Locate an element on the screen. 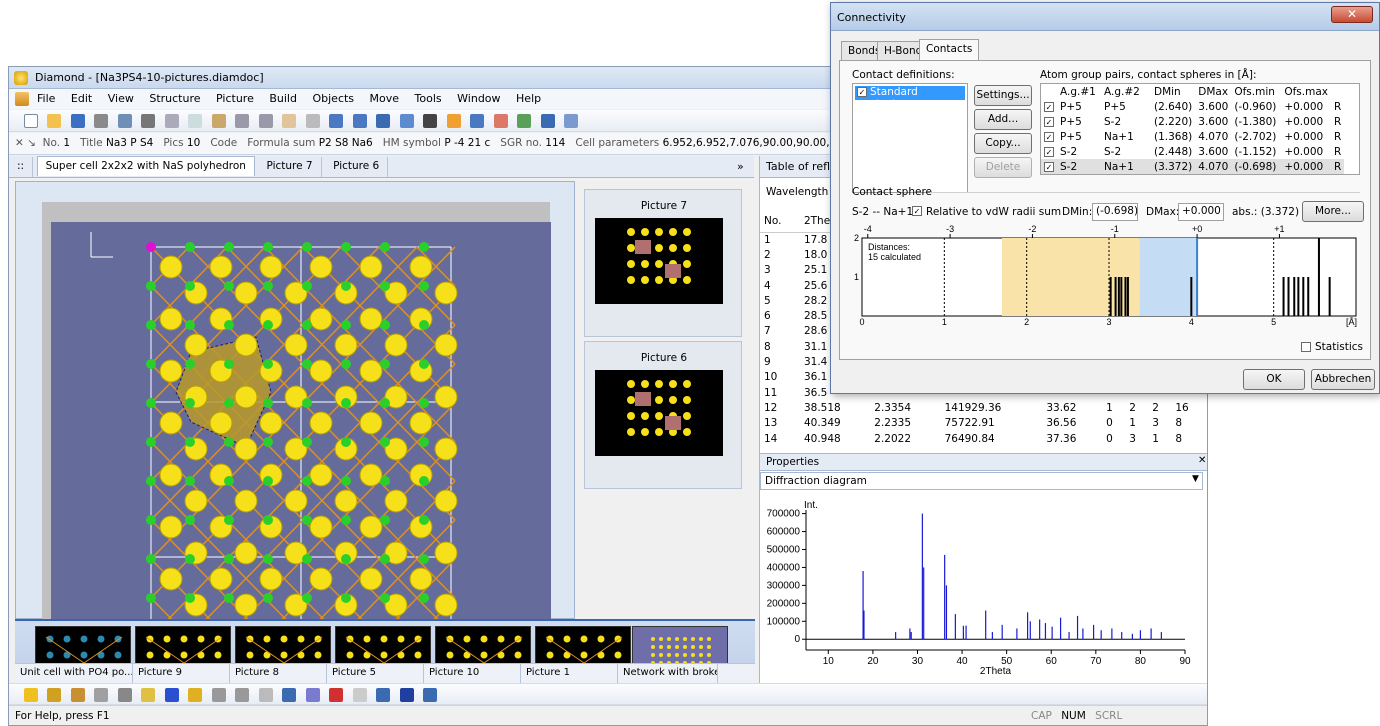  table-row: 4 25.6 is located at coordinates (982, 285).